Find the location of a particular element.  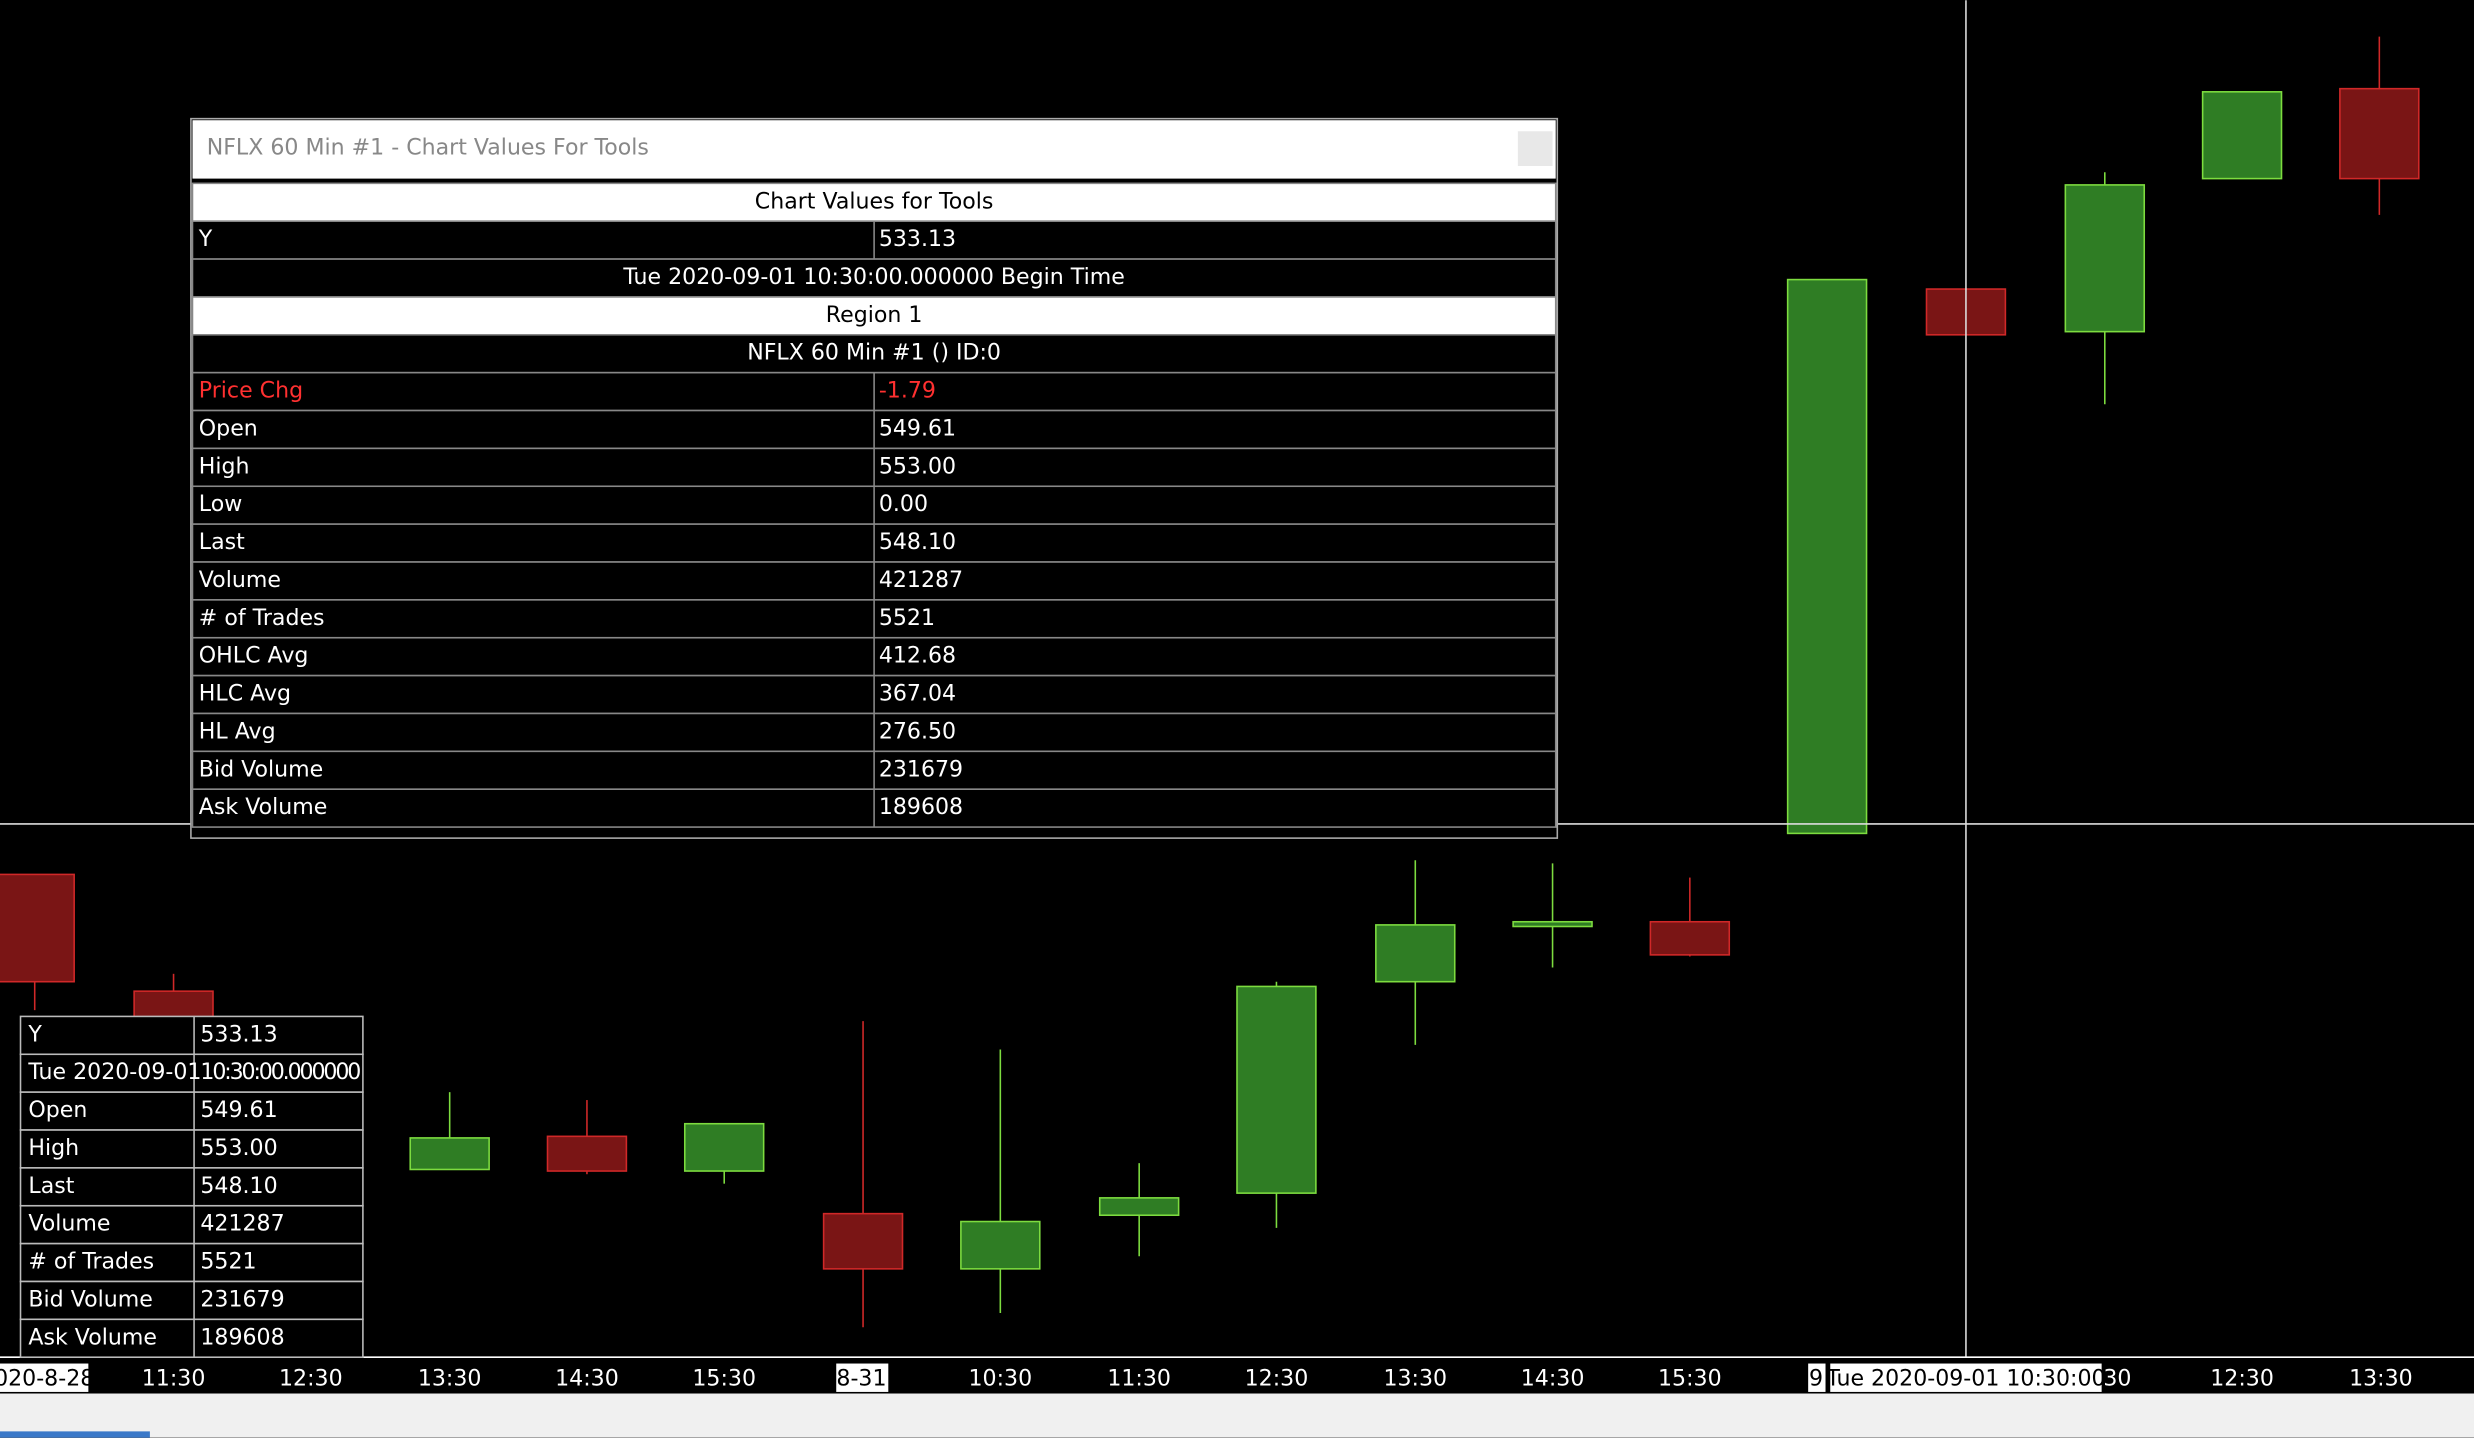

x-tick-label: 14:30 is located at coordinates (587, 1378).